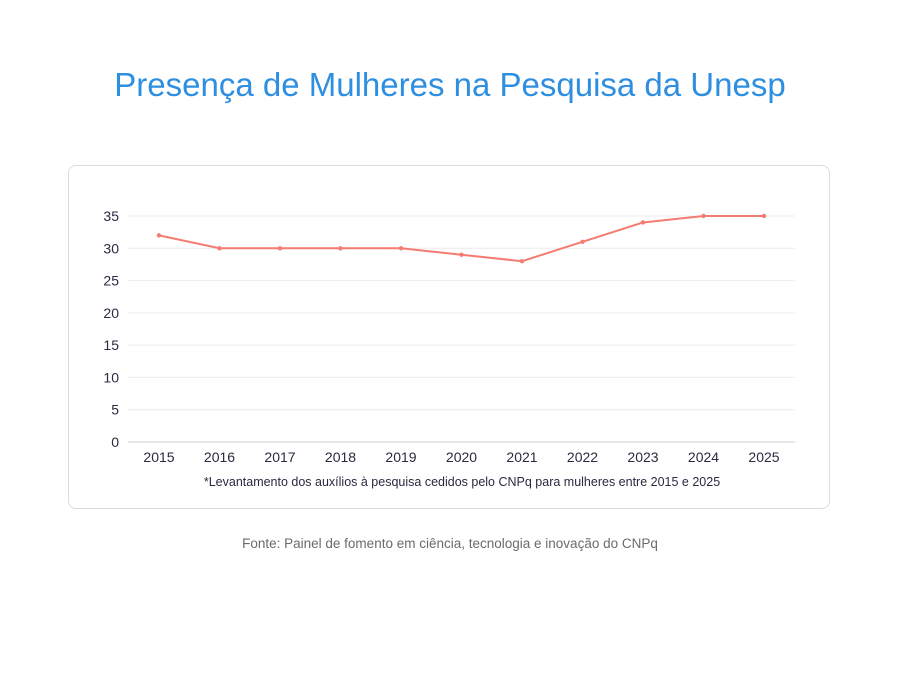 The image size is (900, 675). What do you see at coordinates (111, 345) in the screenshot?
I see `y-tick-label: 15` at bounding box center [111, 345].